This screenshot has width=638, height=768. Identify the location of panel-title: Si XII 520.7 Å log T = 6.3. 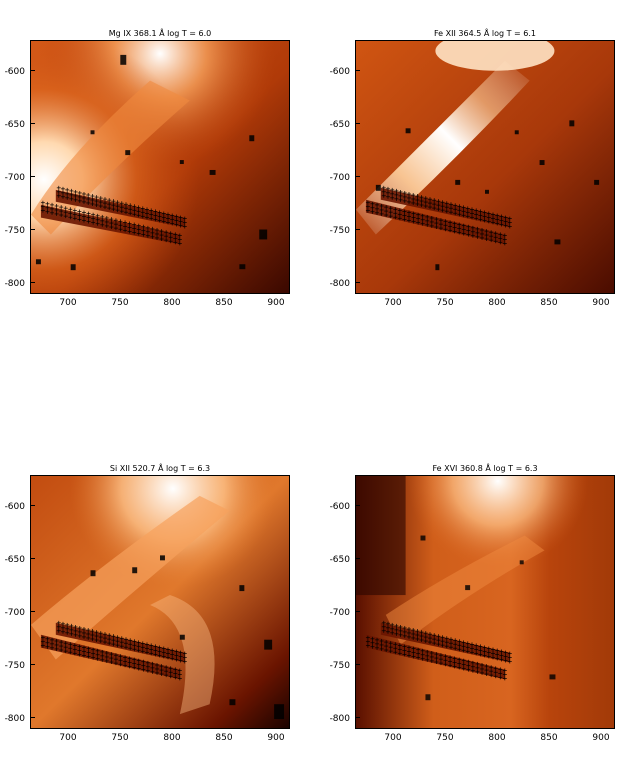
(160, 468).